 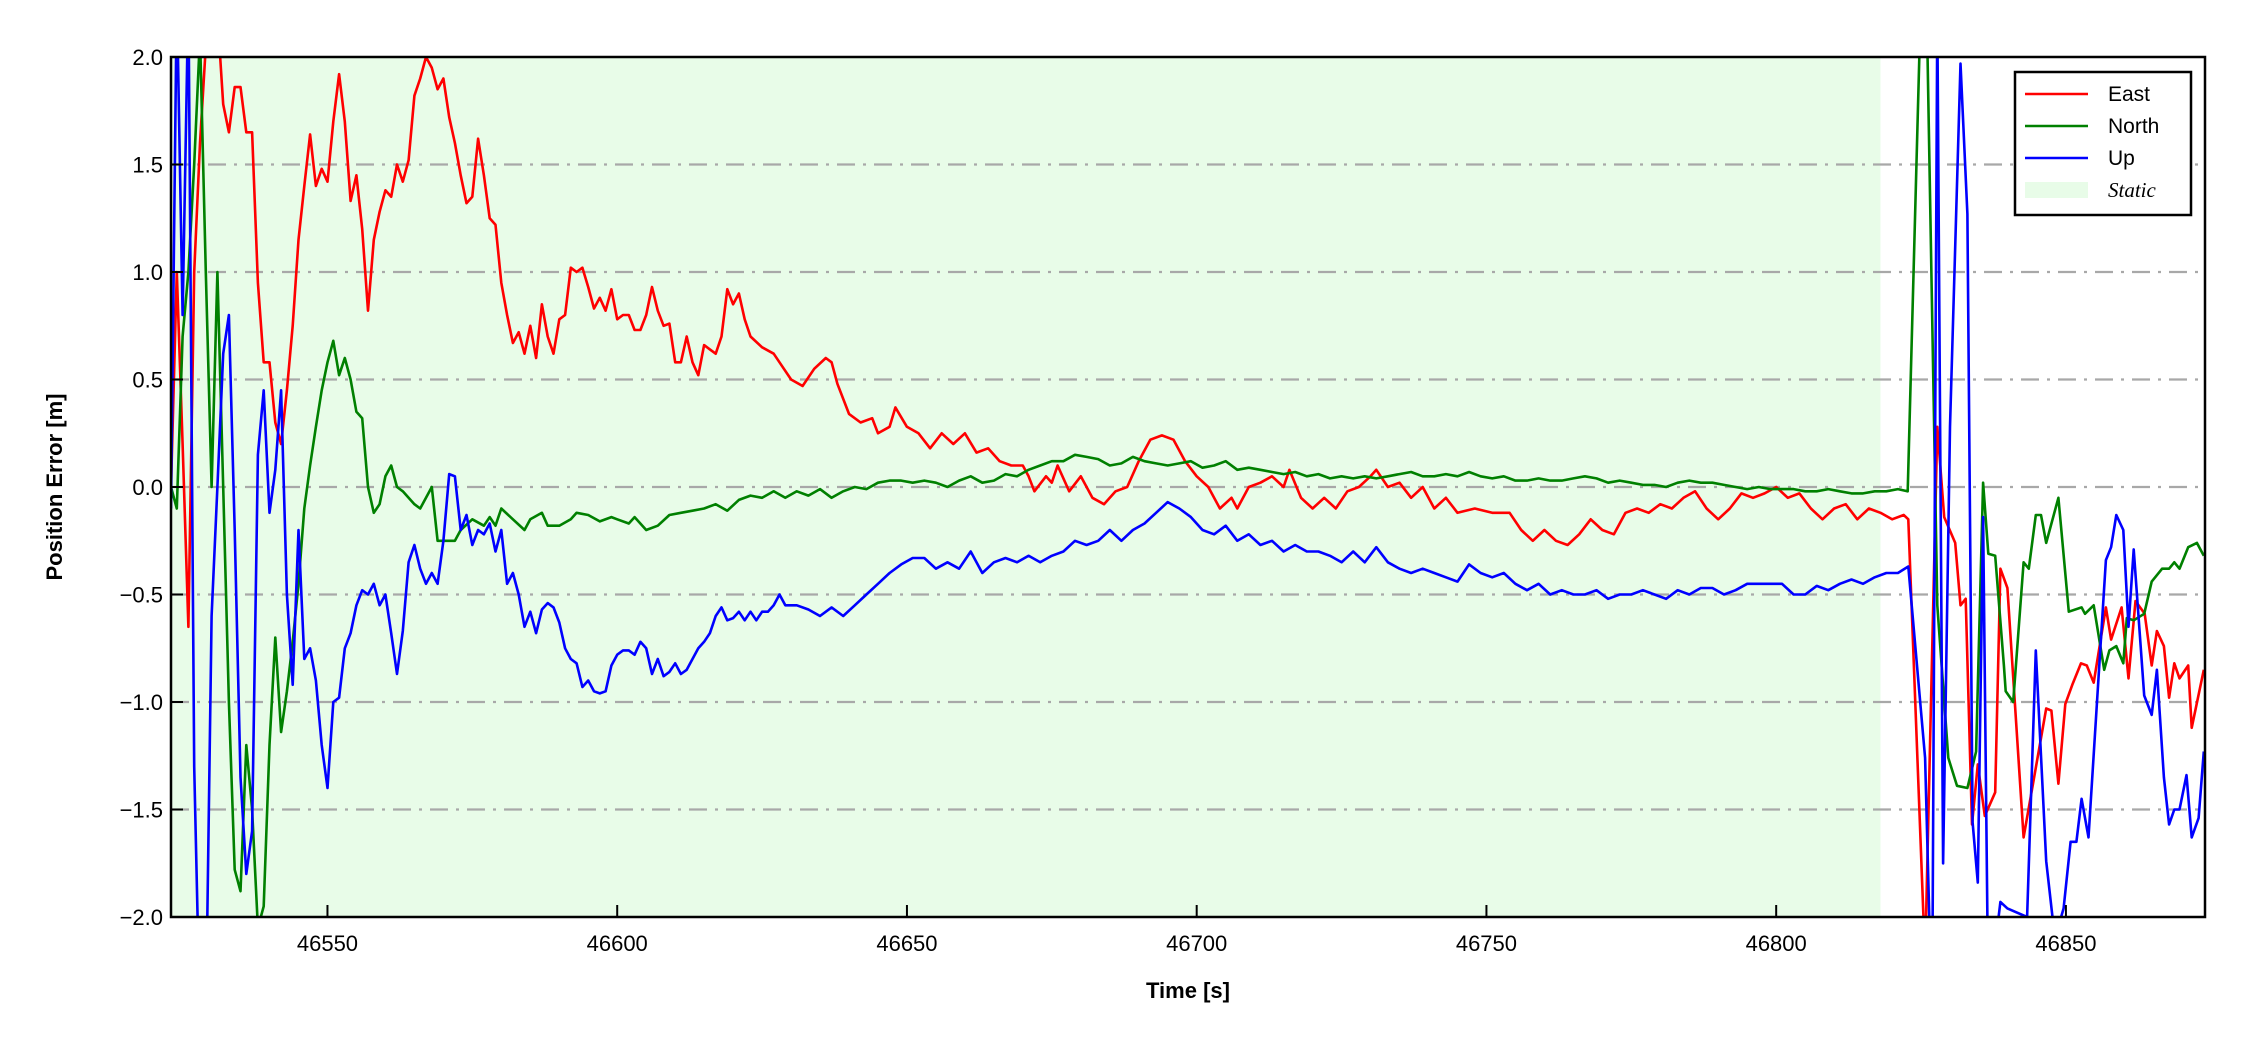 I want to click on x-tick-label: 46750, so click(x=1486, y=943).